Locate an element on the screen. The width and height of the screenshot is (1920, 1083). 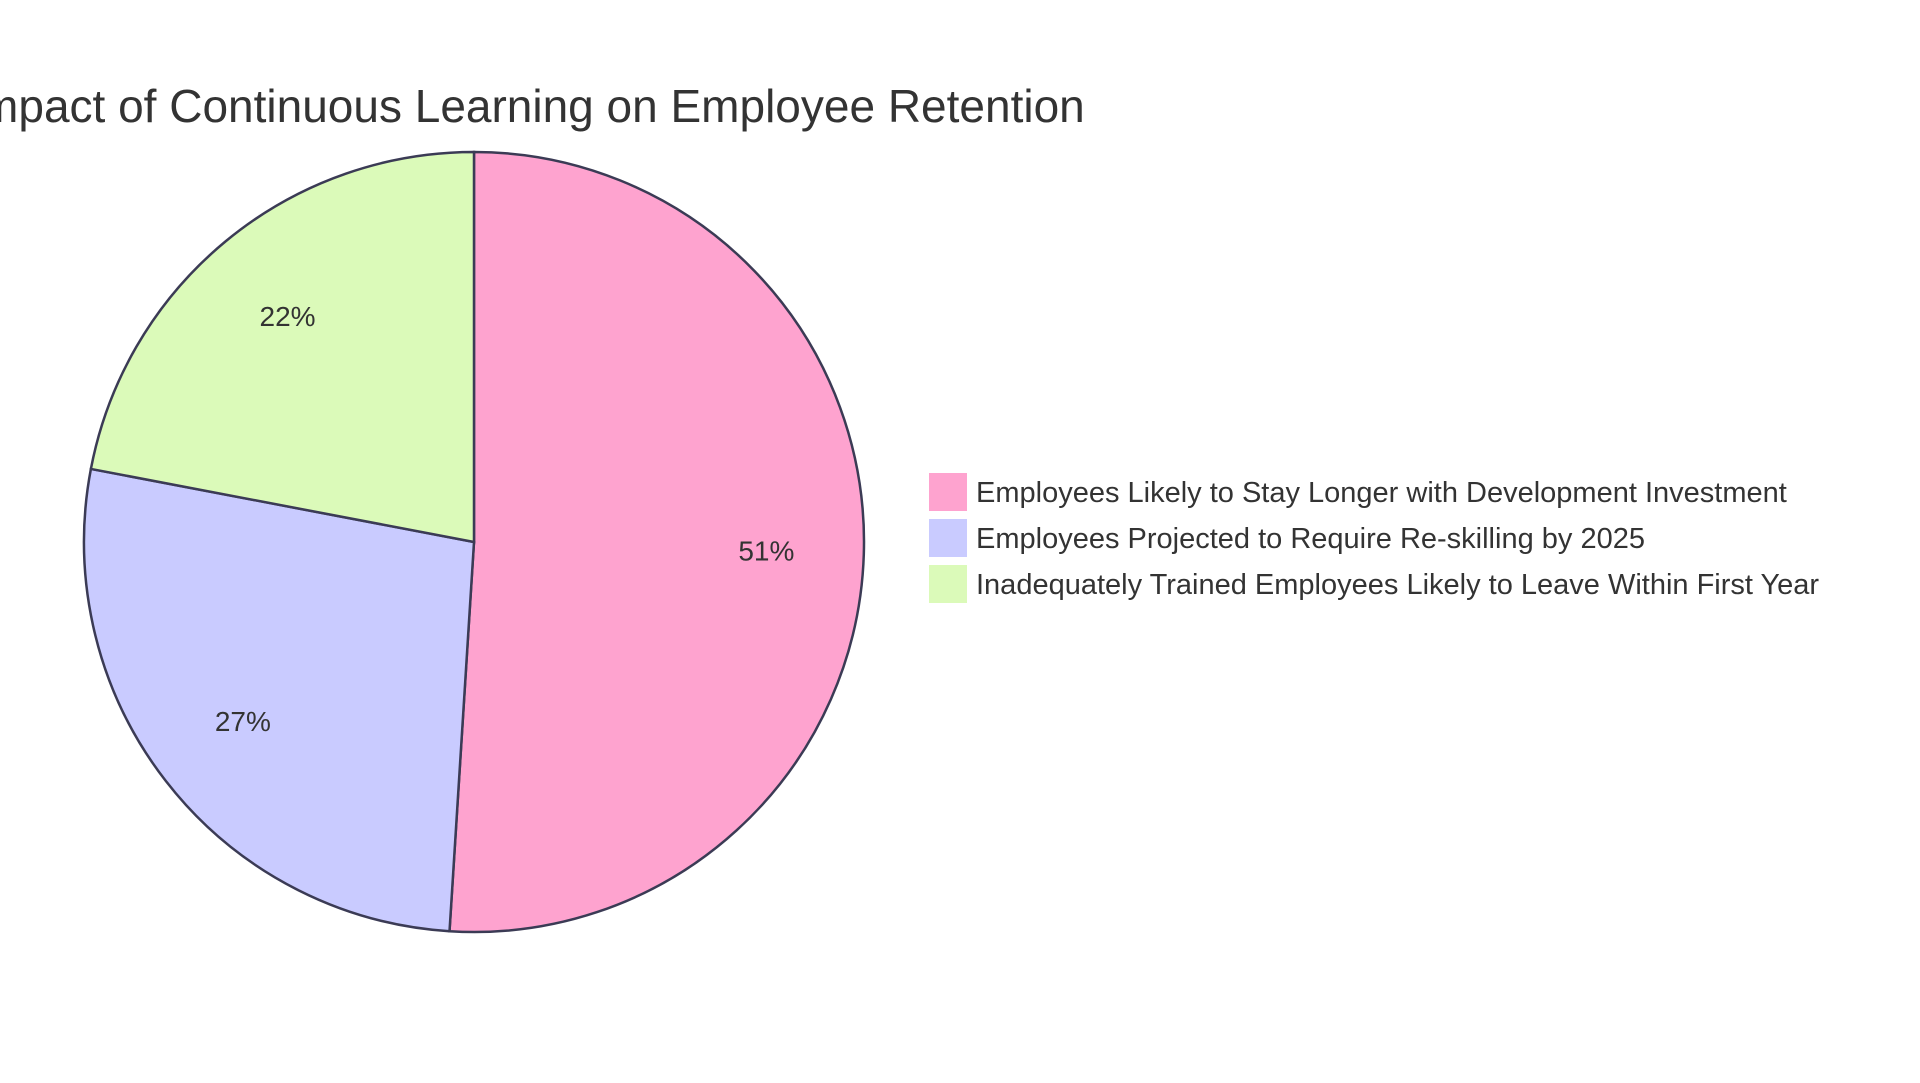
pie-slice-labels: 51% 27% 22% is located at coordinates (505, 519).